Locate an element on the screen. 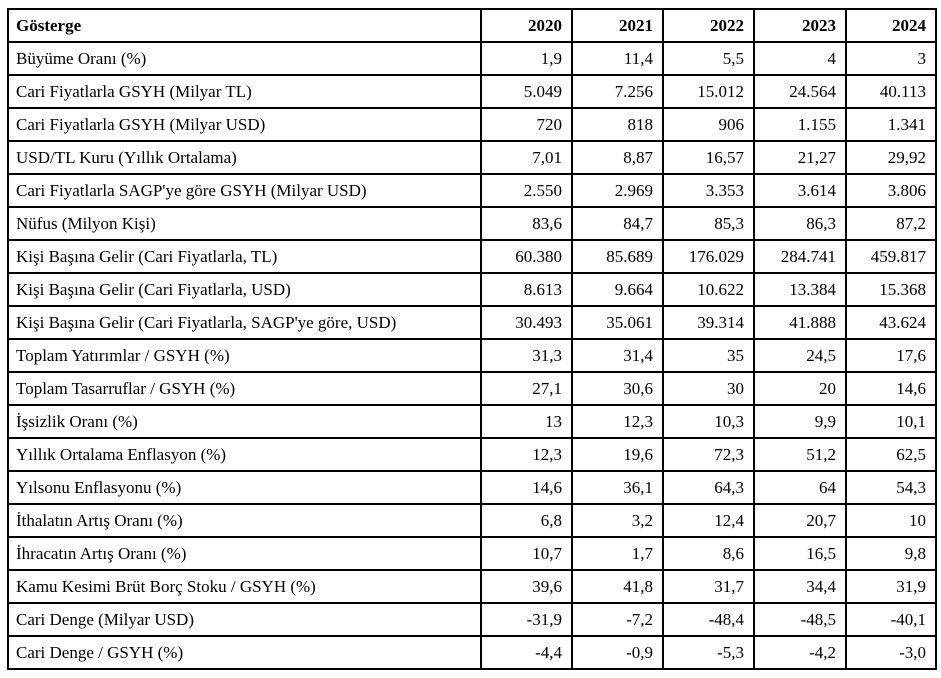  row-label-cell: Yıllık Ortalama Enflasyon (%) is located at coordinates (244, 454).